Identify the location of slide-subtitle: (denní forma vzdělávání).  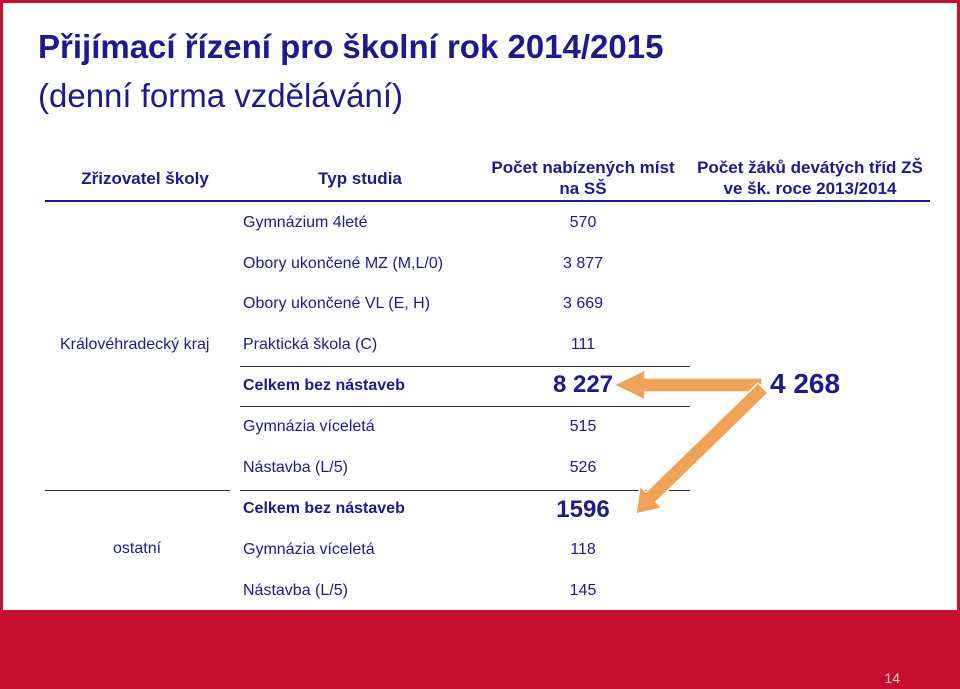
(221, 95).